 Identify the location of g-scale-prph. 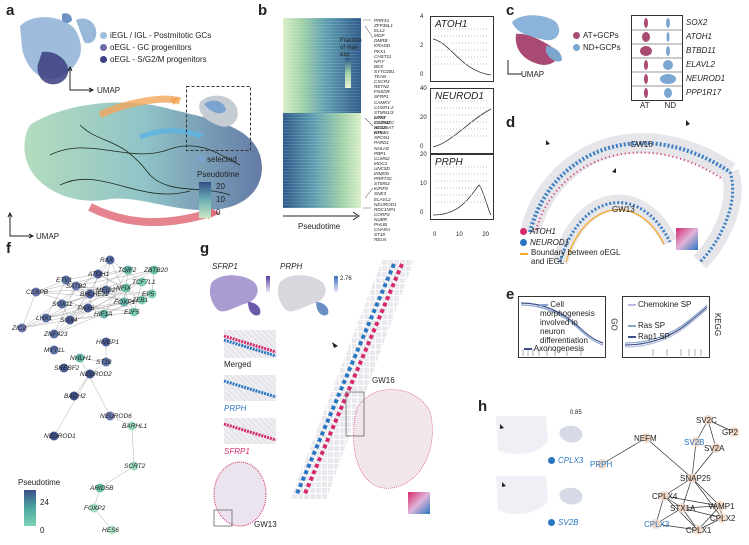
(336, 284).